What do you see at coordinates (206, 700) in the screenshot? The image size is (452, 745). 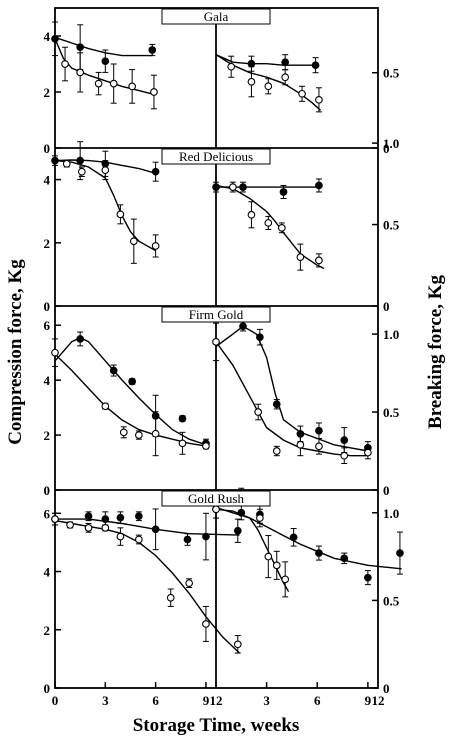 I see `x-tick-label: 9` at bounding box center [206, 700].